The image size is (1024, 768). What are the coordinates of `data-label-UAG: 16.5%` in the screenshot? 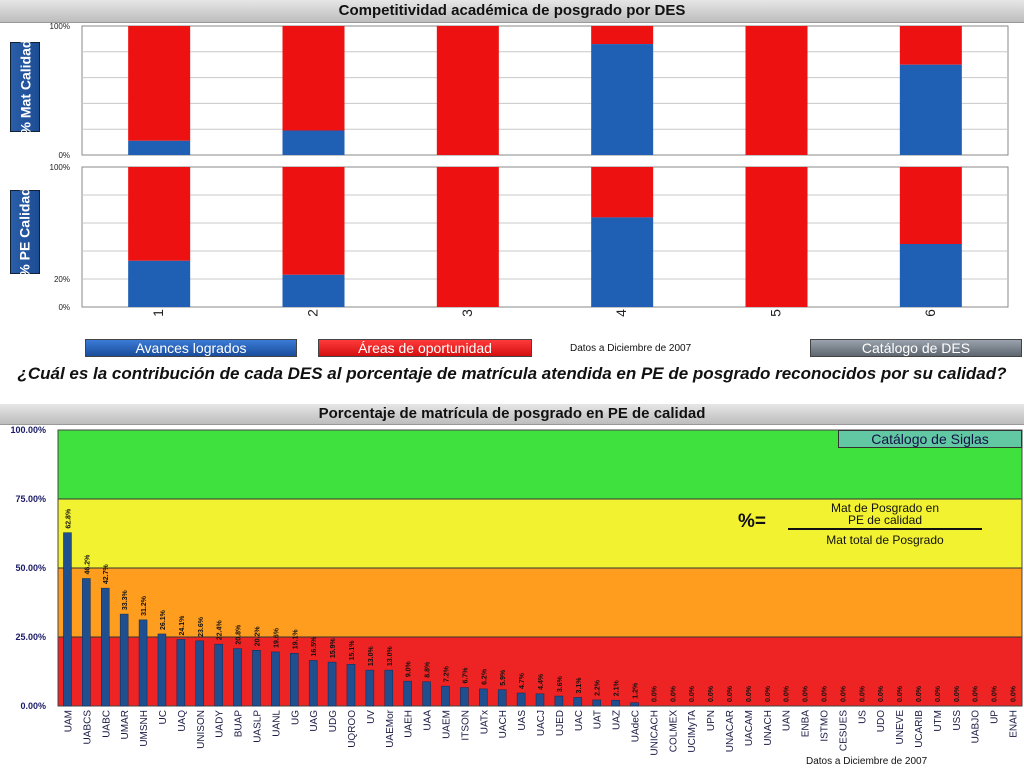 It's located at (314, 646).